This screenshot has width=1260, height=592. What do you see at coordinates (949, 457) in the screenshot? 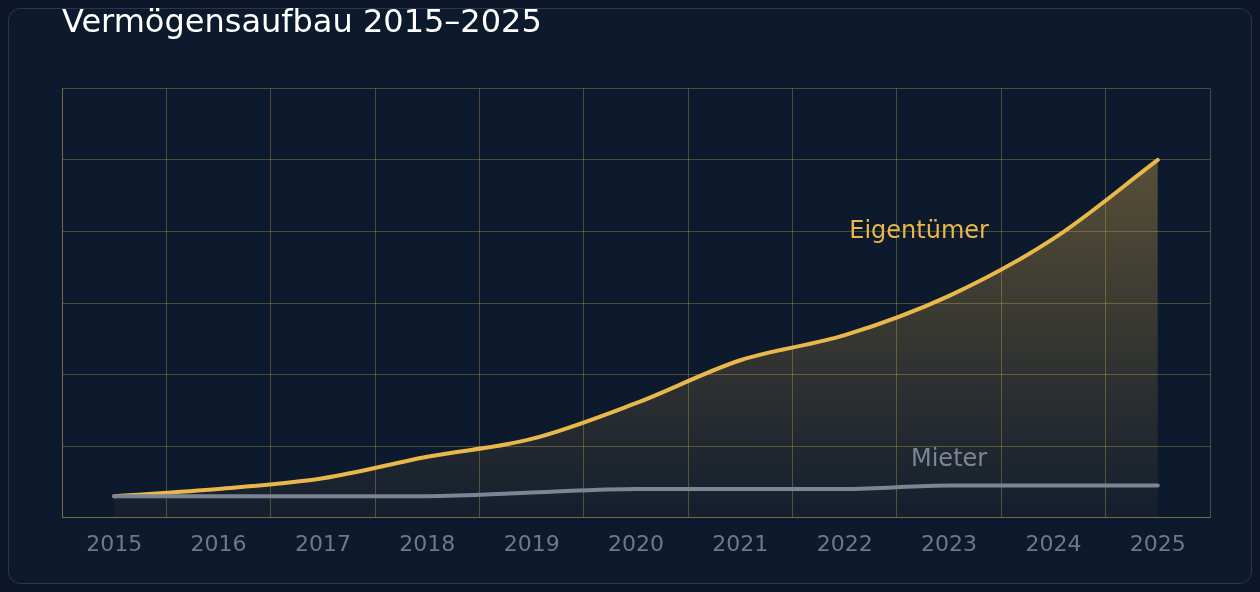
I see `series-label: Mieter` at bounding box center [949, 457].